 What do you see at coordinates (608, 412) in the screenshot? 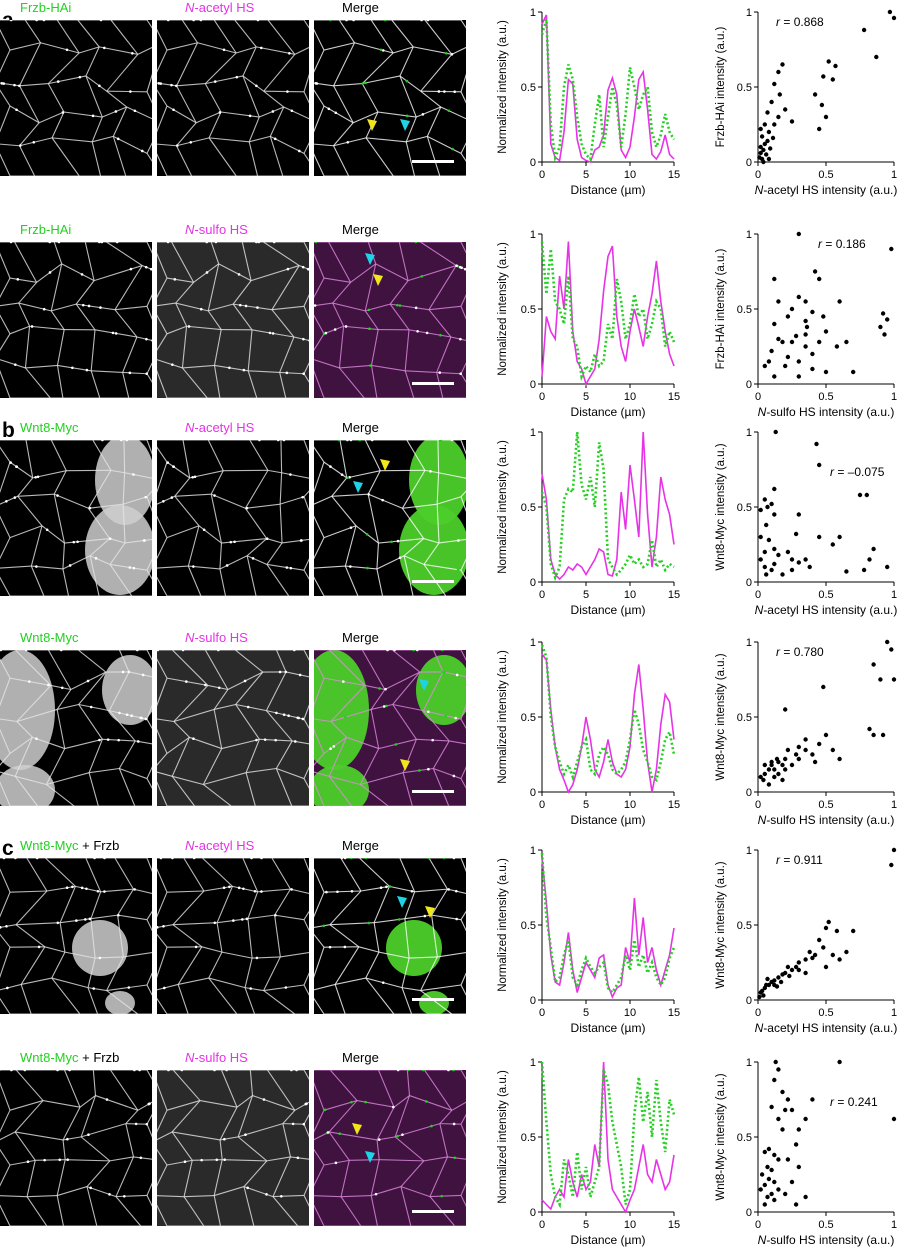
I see `x-axis-label: Distance (µm)` at bounding box center [608, 412].